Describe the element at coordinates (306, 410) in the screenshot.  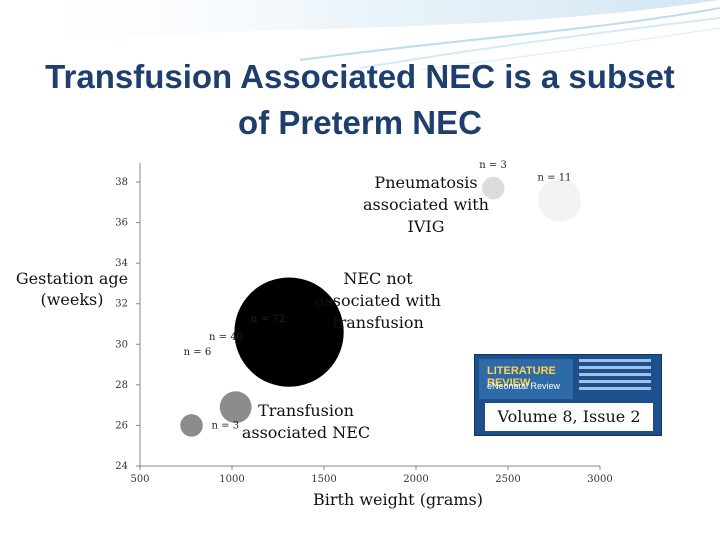
I see `annotation-transfusion-line-1: Transfusion` at that location.